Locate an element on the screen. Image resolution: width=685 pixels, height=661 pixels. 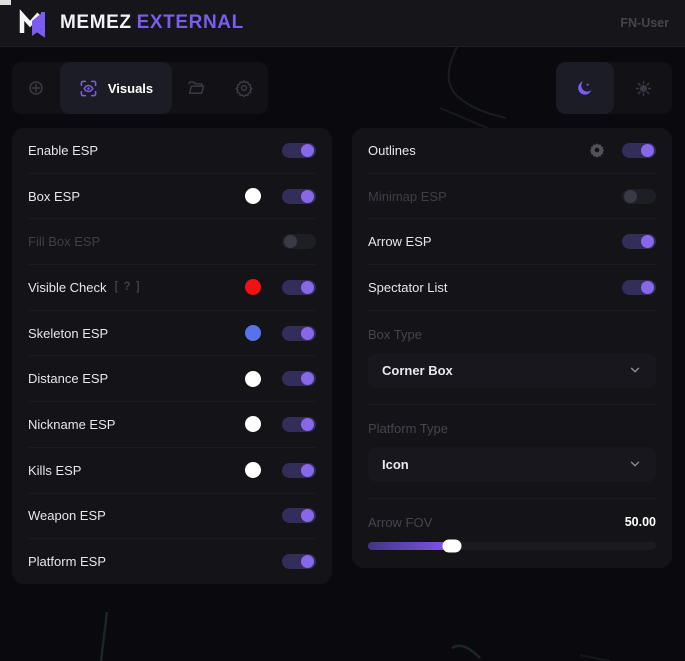
row-label: Visible Check is located at coordinates (67, 287).